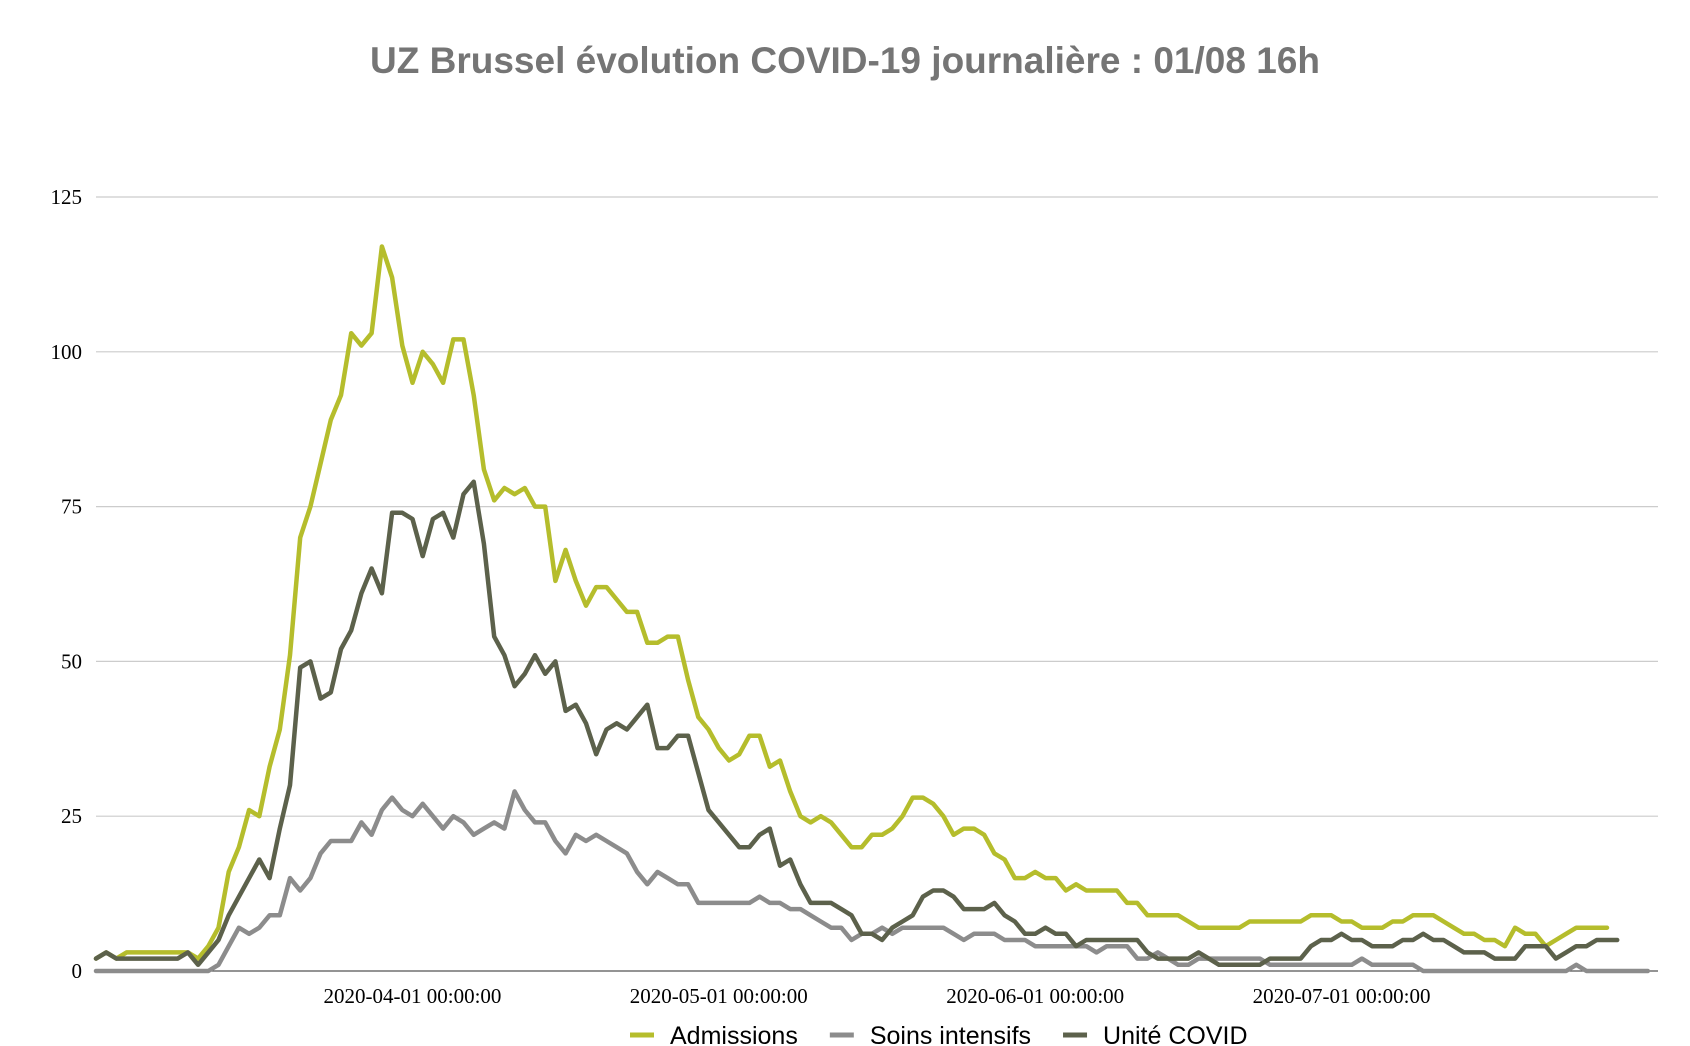 The image size is (1690, 1046). Describe the element at coordinates (719, 996) in the screenshot. I see `x-tick-label: 2020-05-01 00:00:00` at that location.